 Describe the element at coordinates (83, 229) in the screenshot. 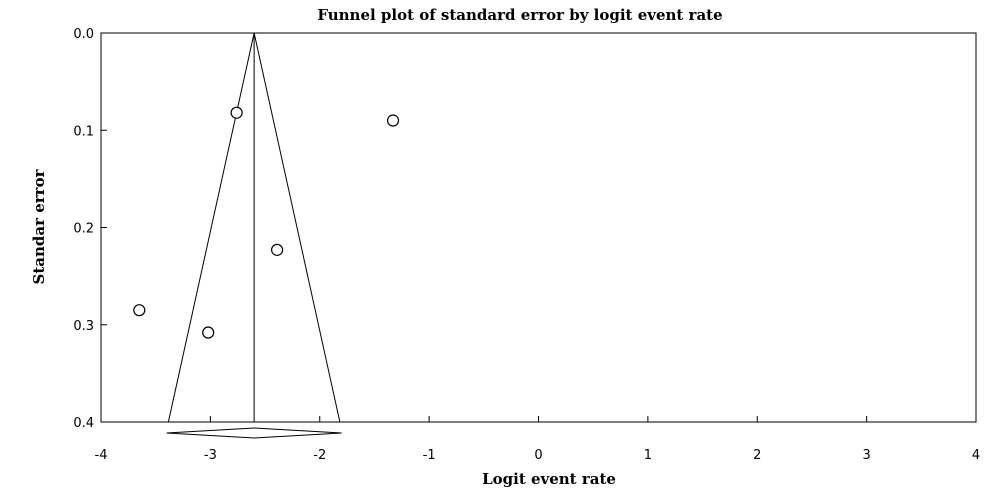

I see `y-tick-label: 0.2` at that location.